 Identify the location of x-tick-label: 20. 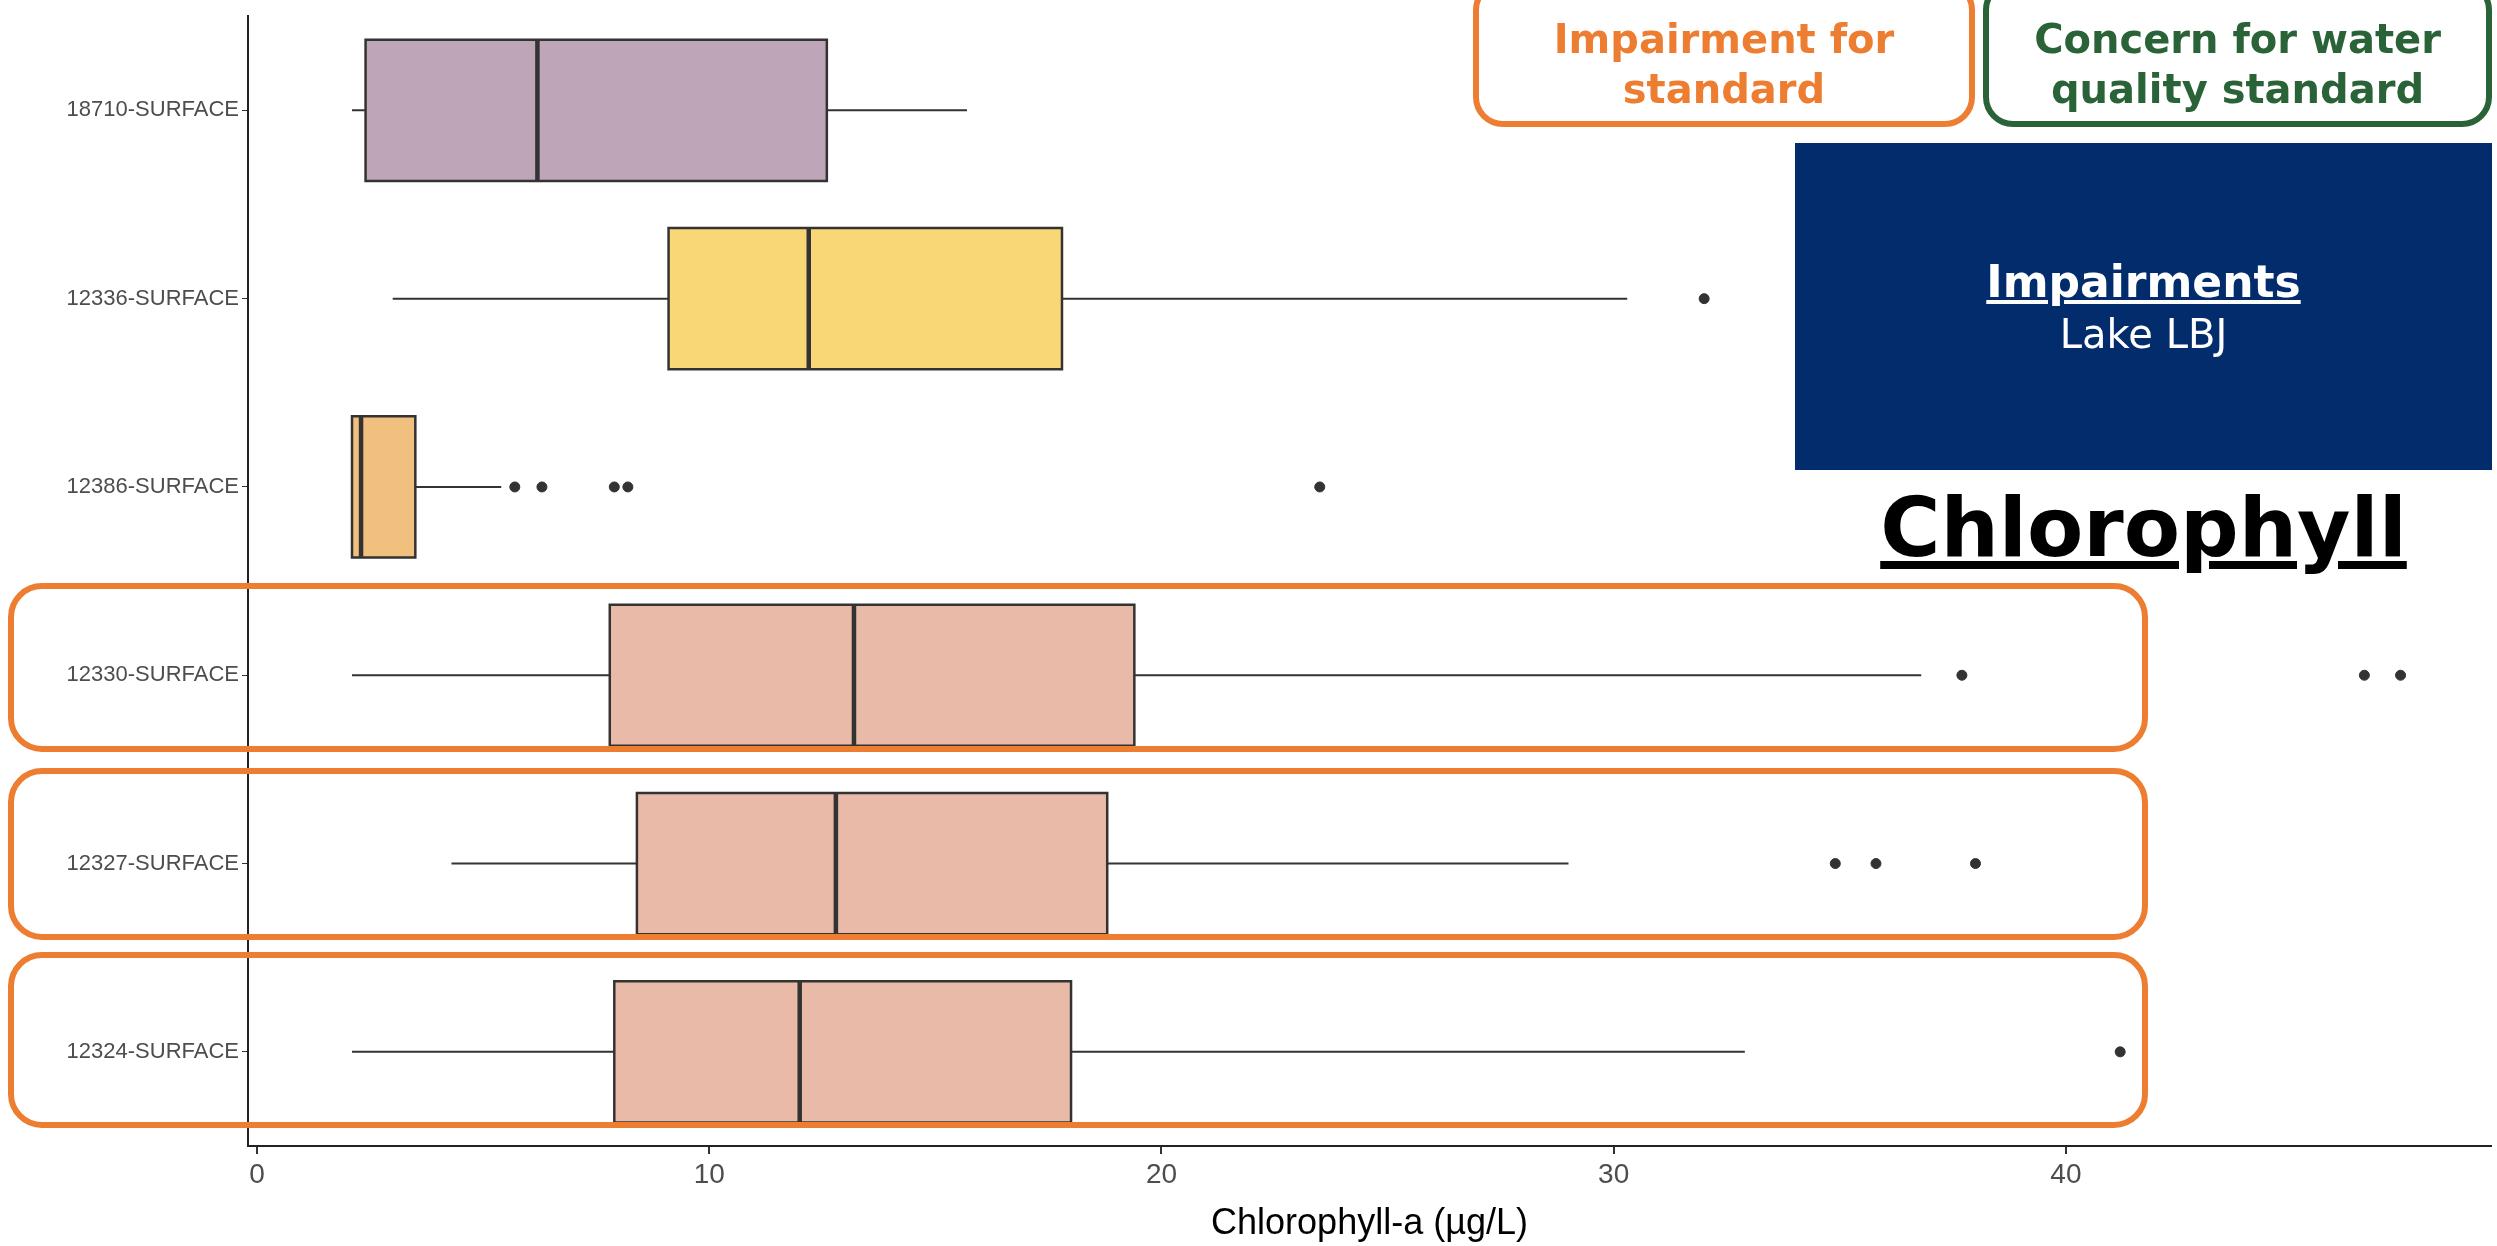
(1161, 1173).